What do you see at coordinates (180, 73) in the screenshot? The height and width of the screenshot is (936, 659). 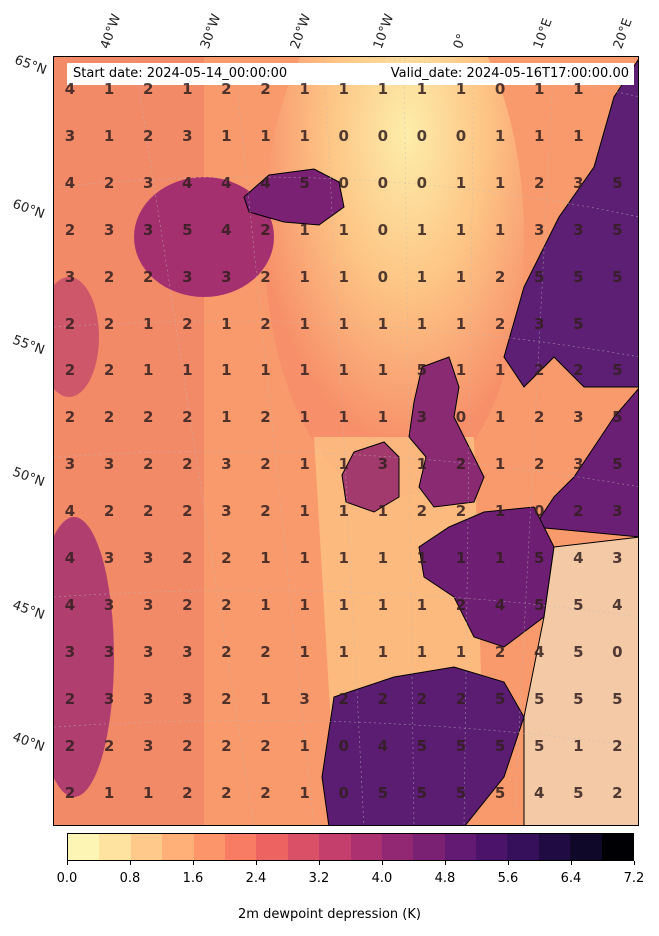 I see `start-date-label: Start date: 2024-05-14_00:00:00` at bounding box center [180, 73].